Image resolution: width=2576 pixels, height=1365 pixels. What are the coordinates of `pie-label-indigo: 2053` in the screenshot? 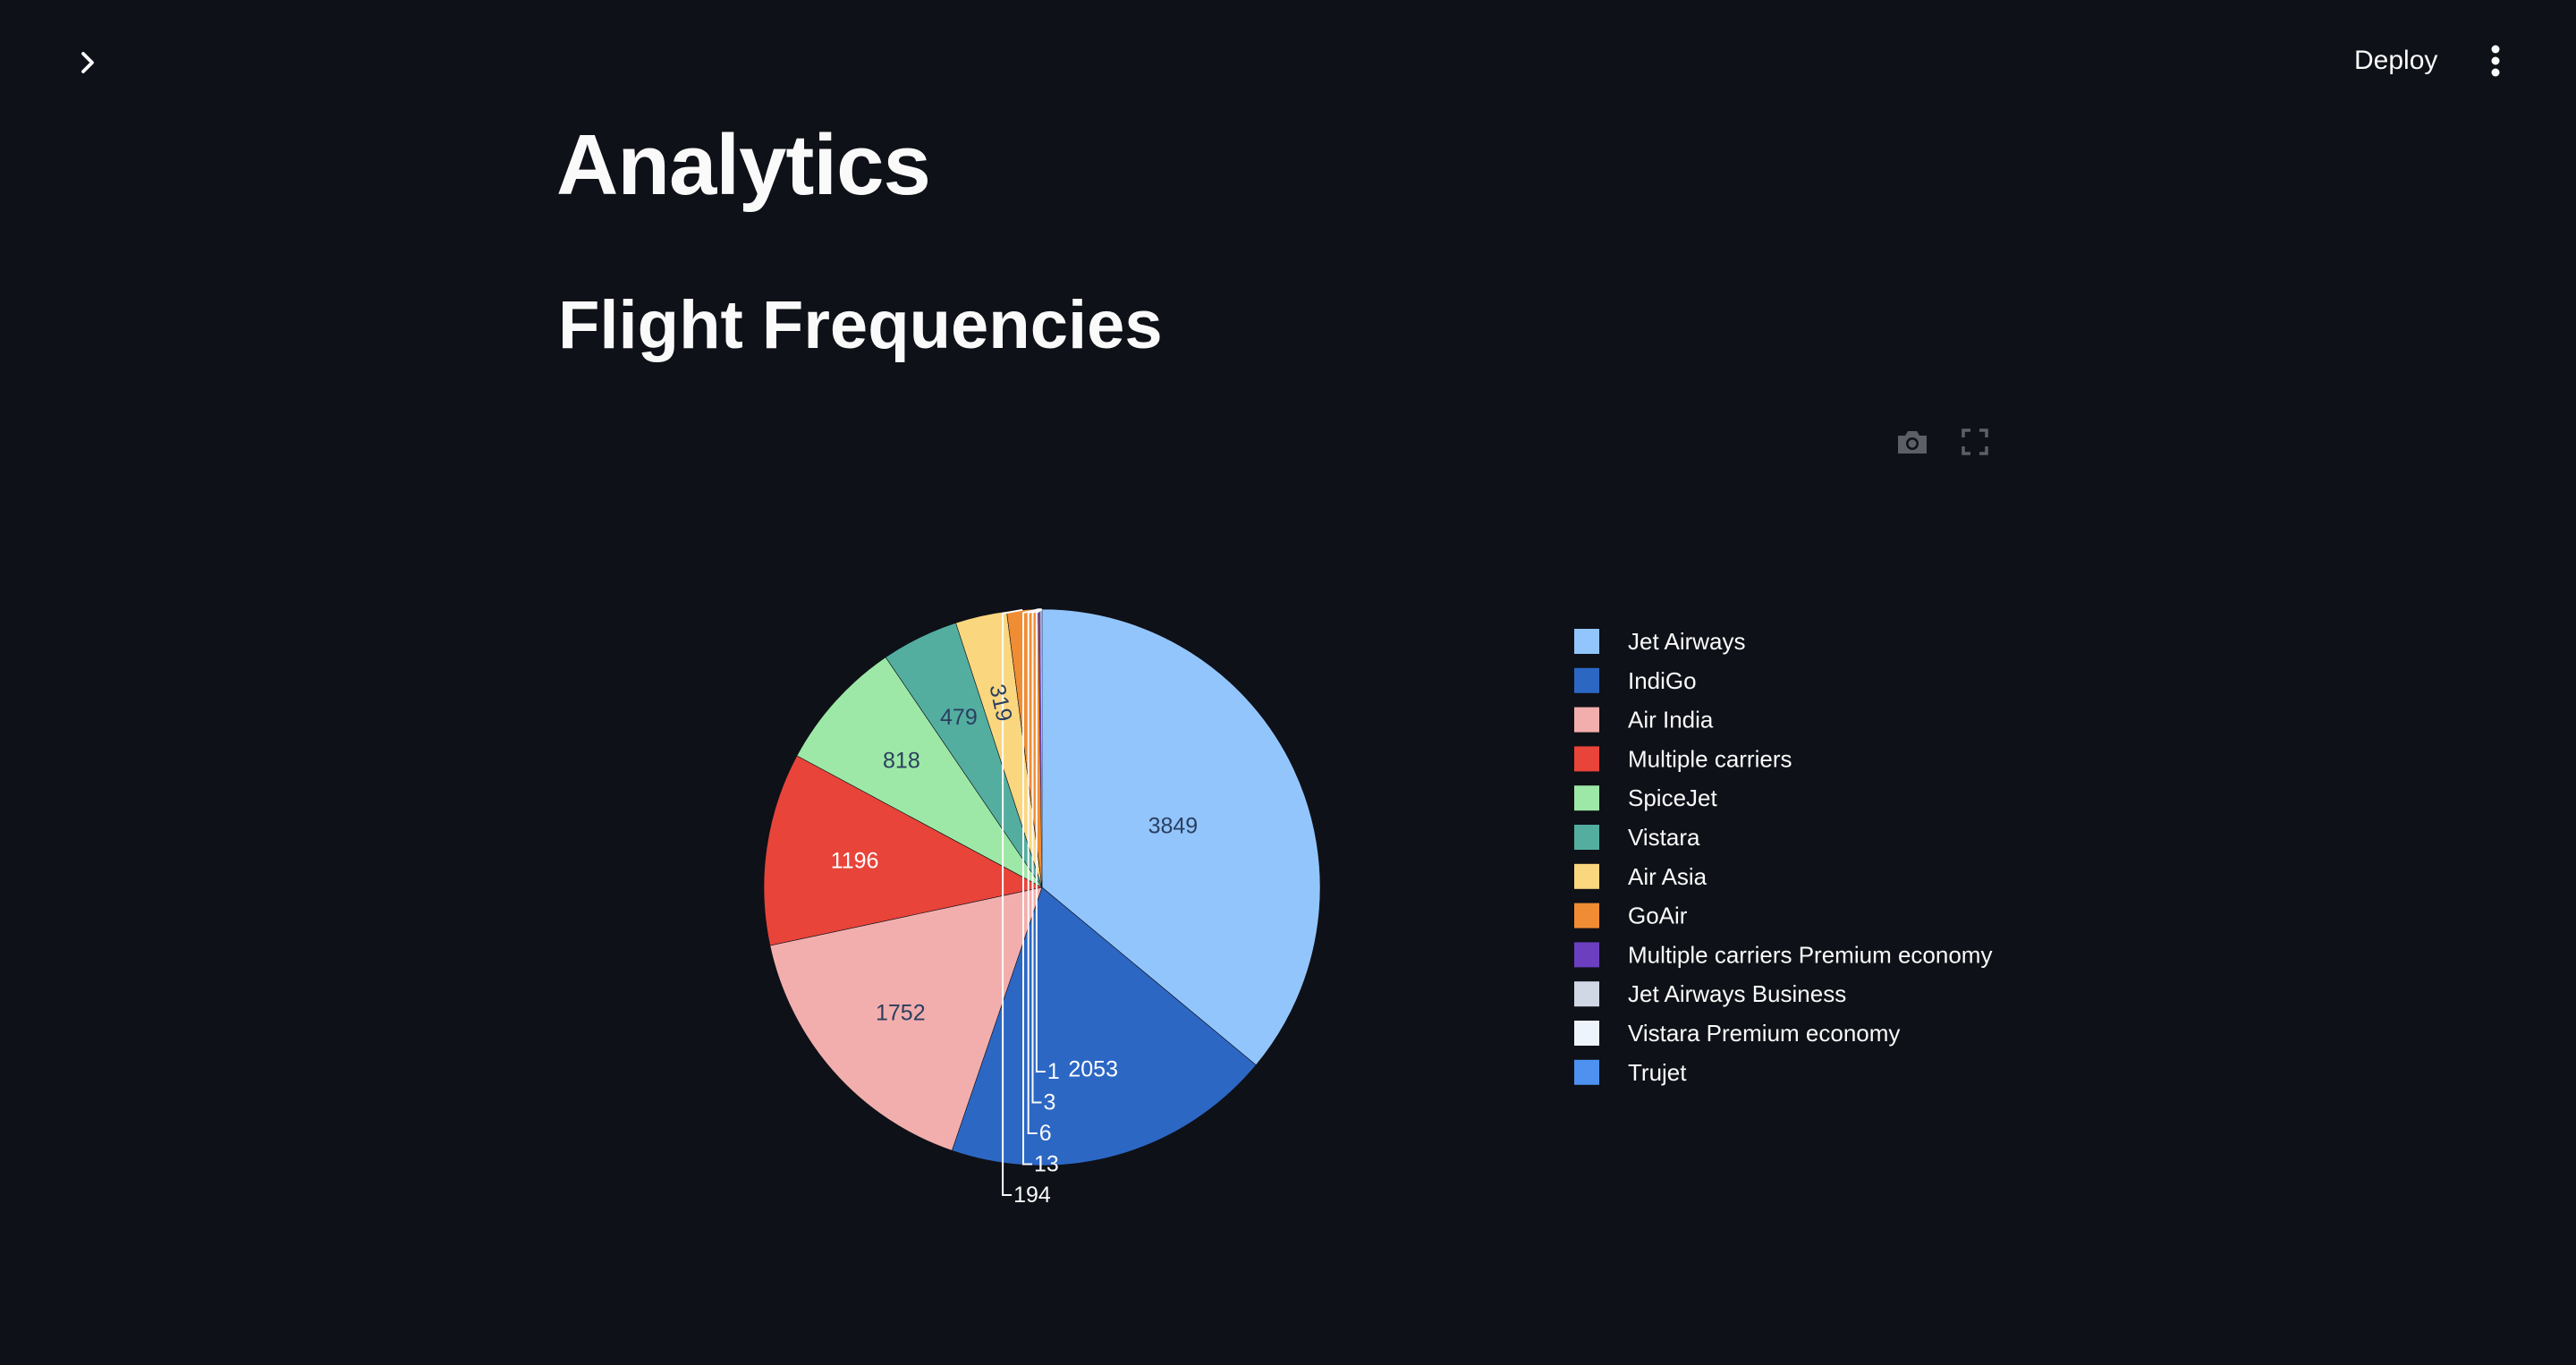 It's located at (1093, 1069).